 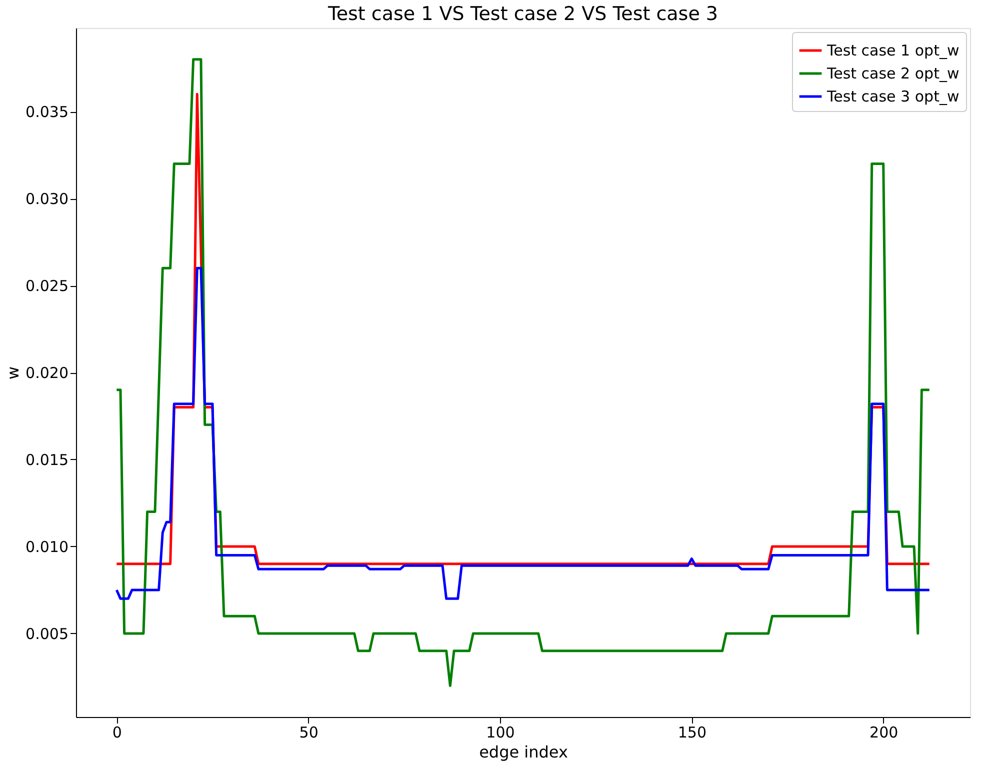 I want to click on y-tick-label: 0.015, so click(x=47, y=459).